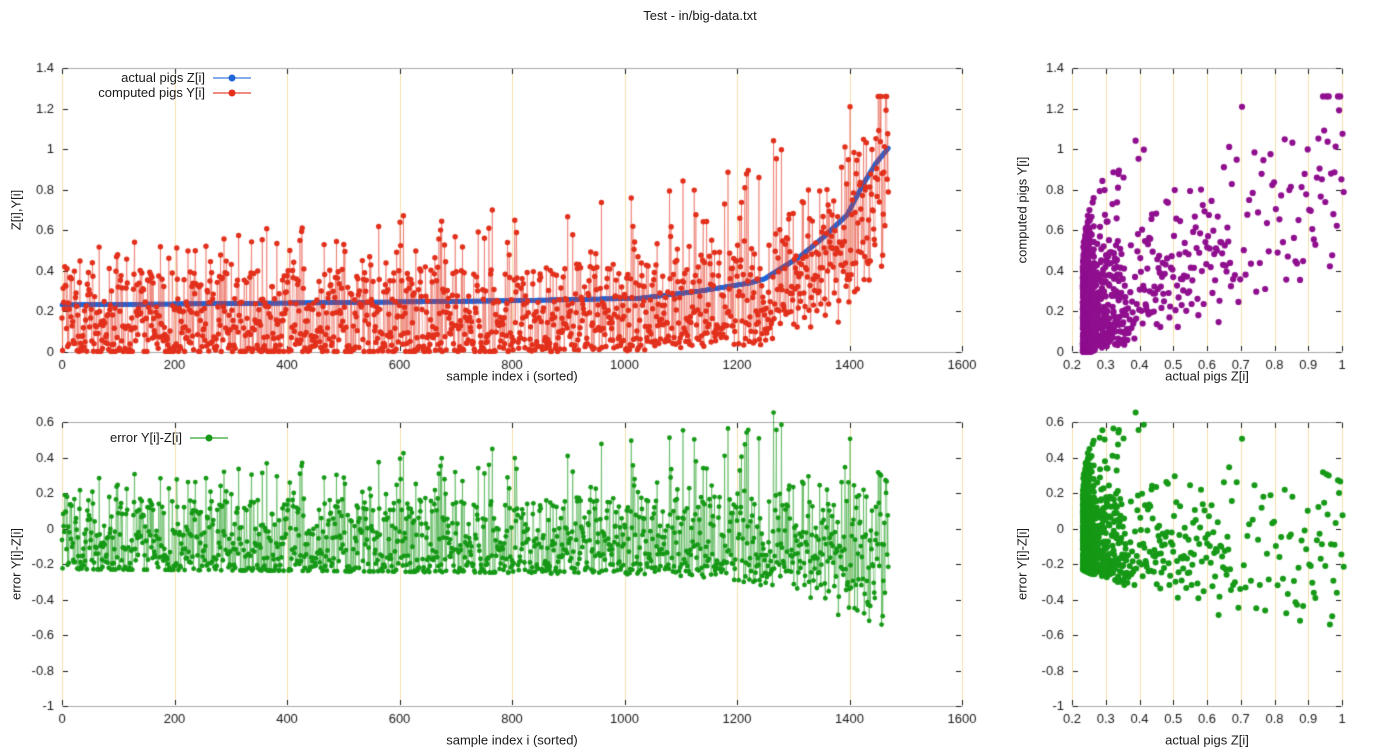  I want to click on bottom-right-ylabel: error Y[i]-Z[i], so click(1022, 564).